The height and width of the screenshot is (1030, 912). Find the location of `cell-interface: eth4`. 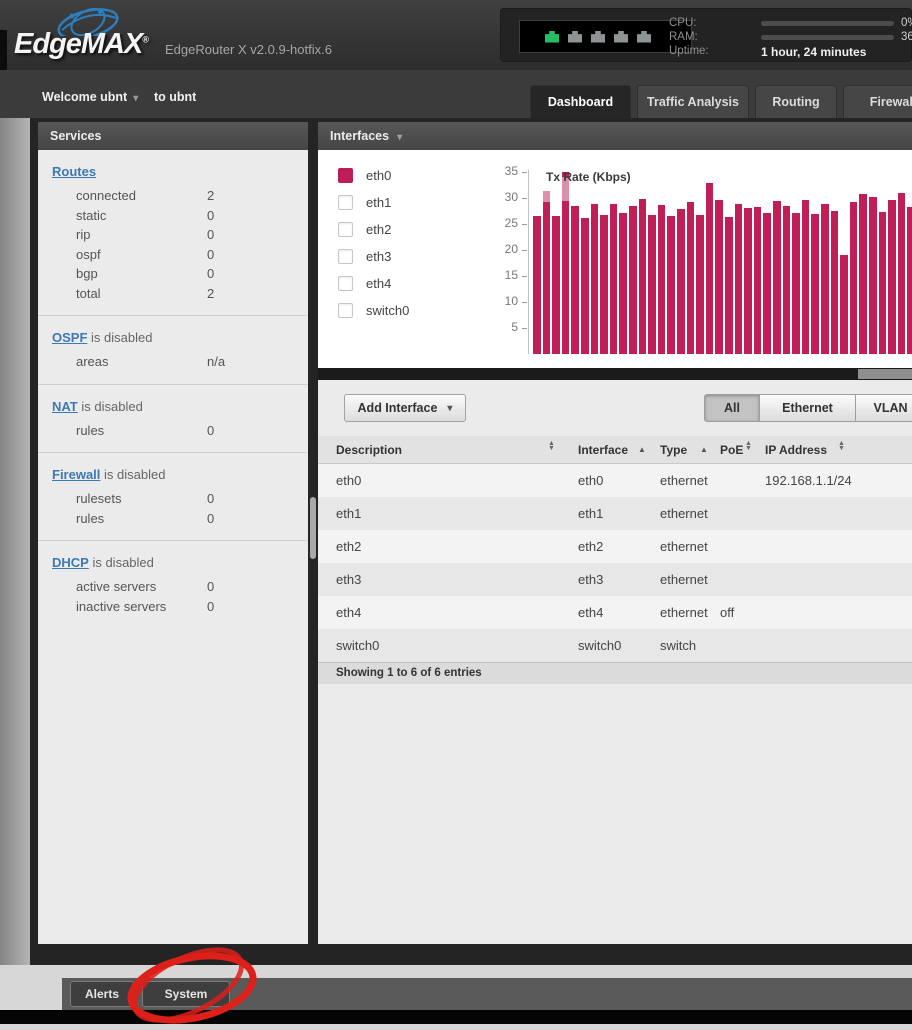

cell-interface: eth4 is located at coordinates (591, 612).